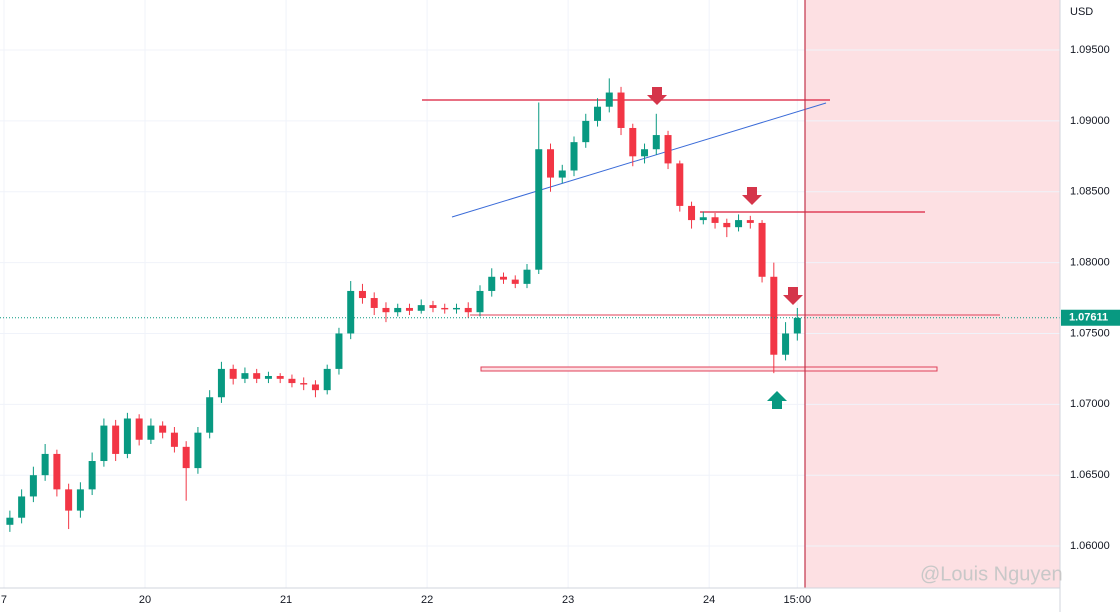 The width and height of the screenshot is (1120, 612). What do you see at coordinates (427, 600) in the screenshot?
I see `x-tick-label: 22` at bounding box center [427, 600].